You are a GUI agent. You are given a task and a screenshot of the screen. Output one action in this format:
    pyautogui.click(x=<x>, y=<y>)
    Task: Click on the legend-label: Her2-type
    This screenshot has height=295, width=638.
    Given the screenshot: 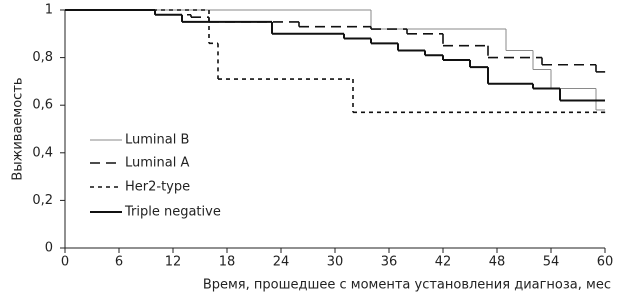 What is the action you would take?
    pyautogui.click(x=157, y=187)
    